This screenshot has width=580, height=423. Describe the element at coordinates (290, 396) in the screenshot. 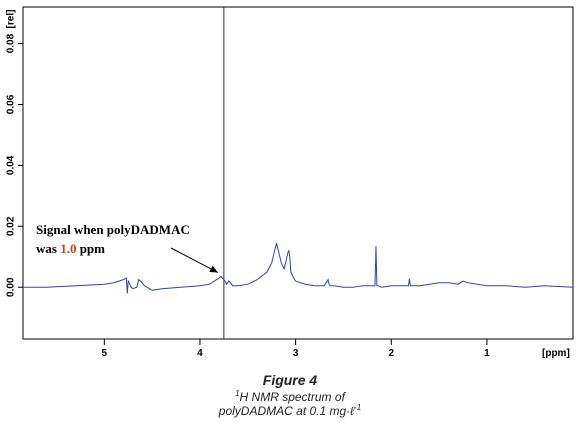

I see `figure-caption-line-1: 1H NMR spectrum of` at that location.